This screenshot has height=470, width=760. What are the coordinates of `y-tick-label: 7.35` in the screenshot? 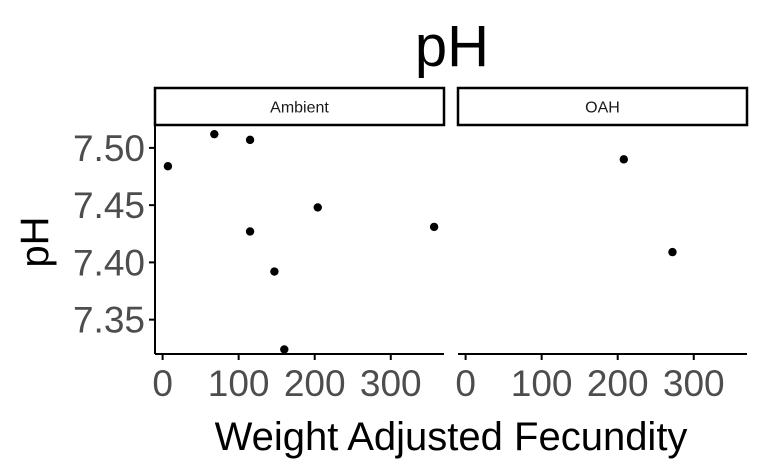 It's located at (109, 320).